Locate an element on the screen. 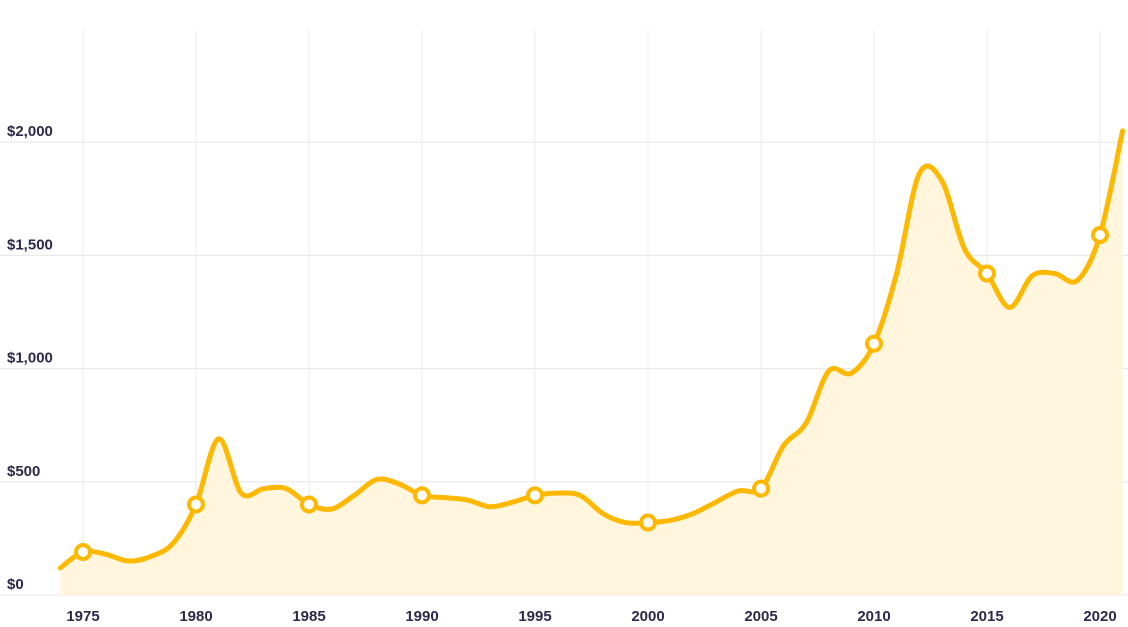 The image size is (1128, 627). x-tick-label: 1980 is located at coordinates (195, 616).